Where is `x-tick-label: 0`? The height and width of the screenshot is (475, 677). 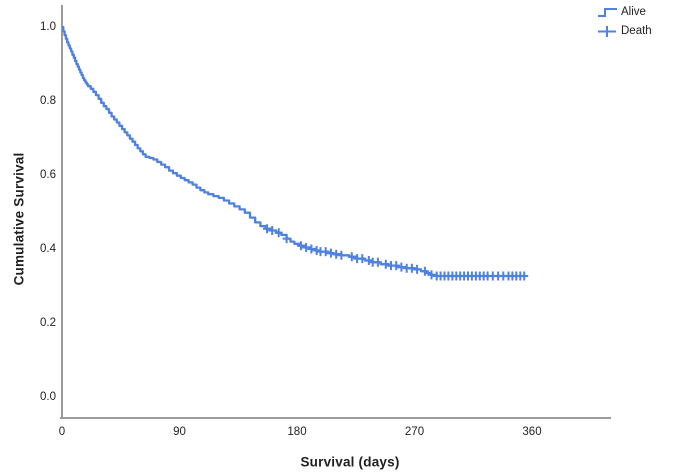
x-tick-label: 0 is located at coordinates (62, 432).